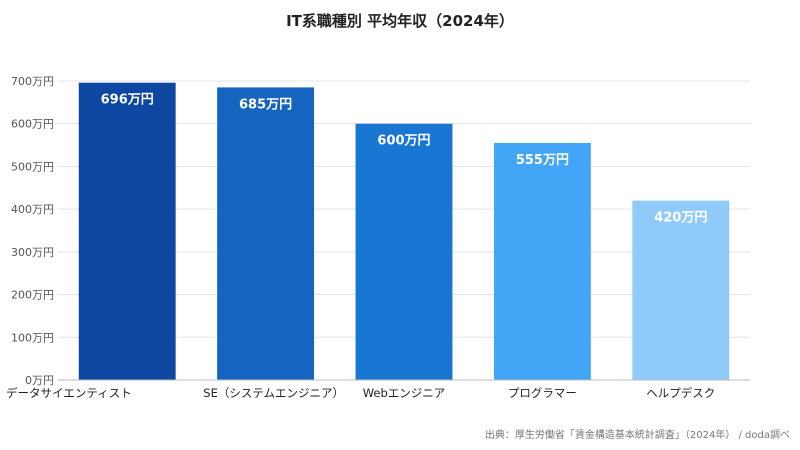  I want to click on bar-value-label: 555万円, so click(542, 160).